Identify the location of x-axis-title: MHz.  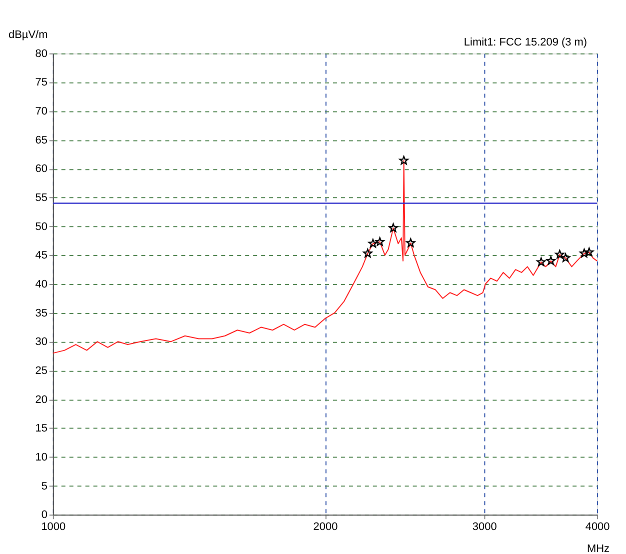
(598, 548).